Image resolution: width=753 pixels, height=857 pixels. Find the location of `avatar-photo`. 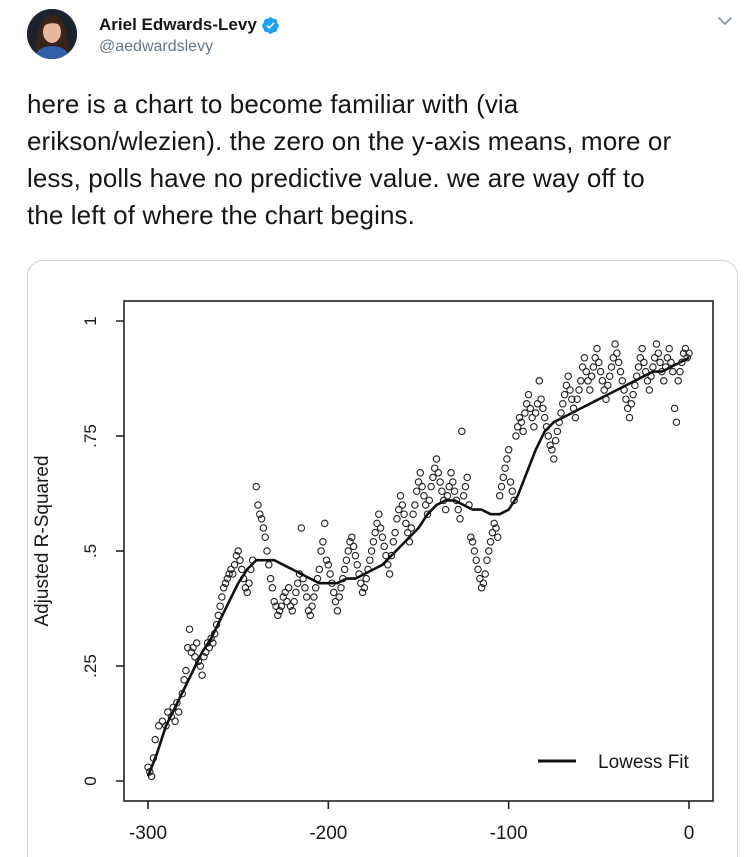

avatar-photo is located at coordinates (52, 34).